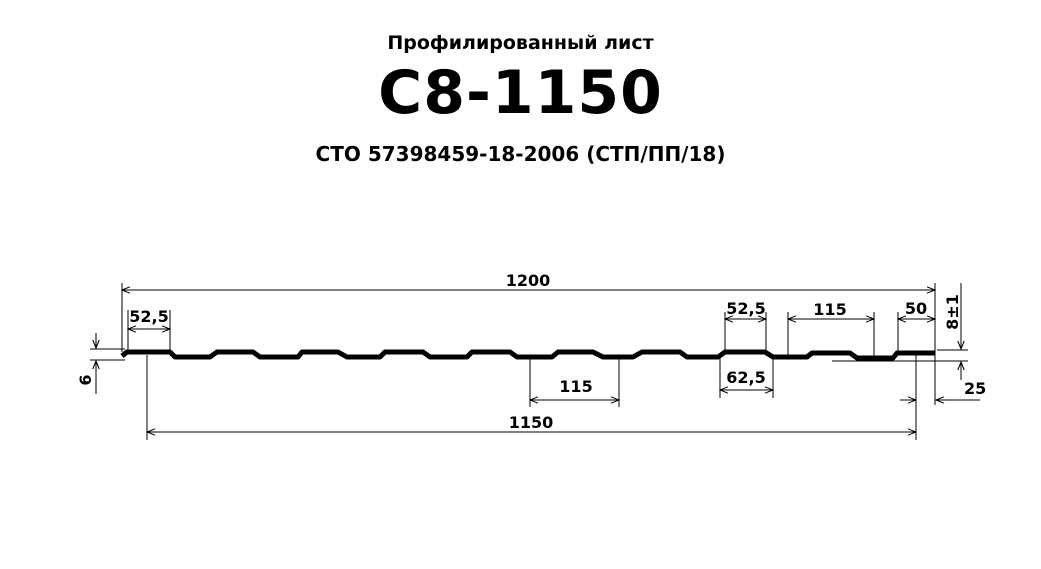 Image resolution: width=1041 pixels, height=569 pixels. What do you see at coordinates (829, 309) in the screenshot?
I see `dim-pitch-top: 115` at bounding box center [829, 309].